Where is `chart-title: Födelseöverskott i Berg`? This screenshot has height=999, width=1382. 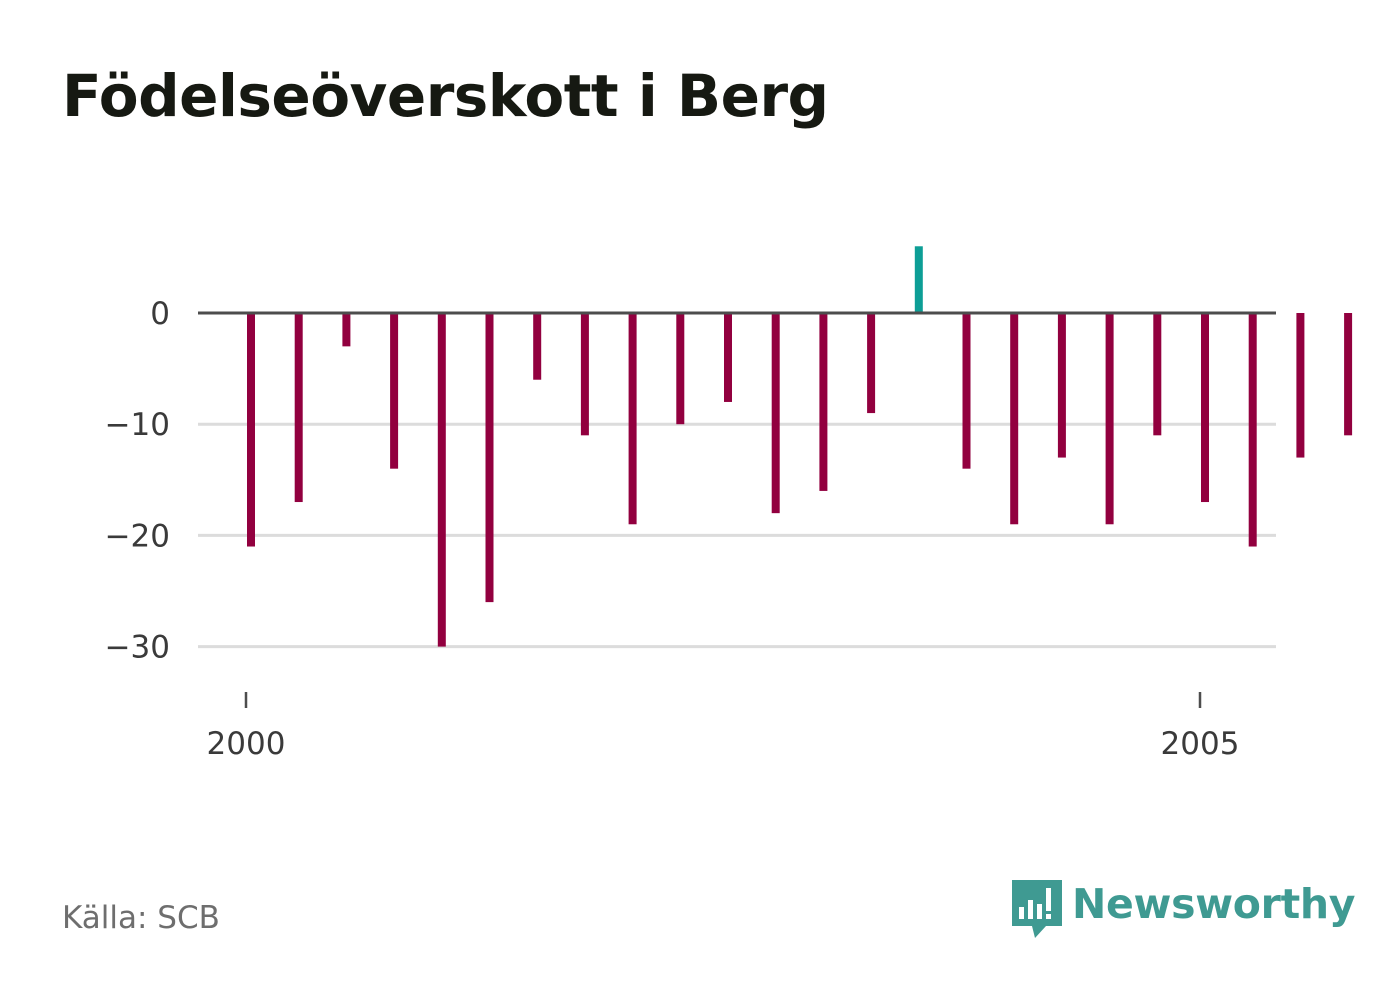 chart-title: Födelseöverskott i Berg is located at coordinates (445, 96).